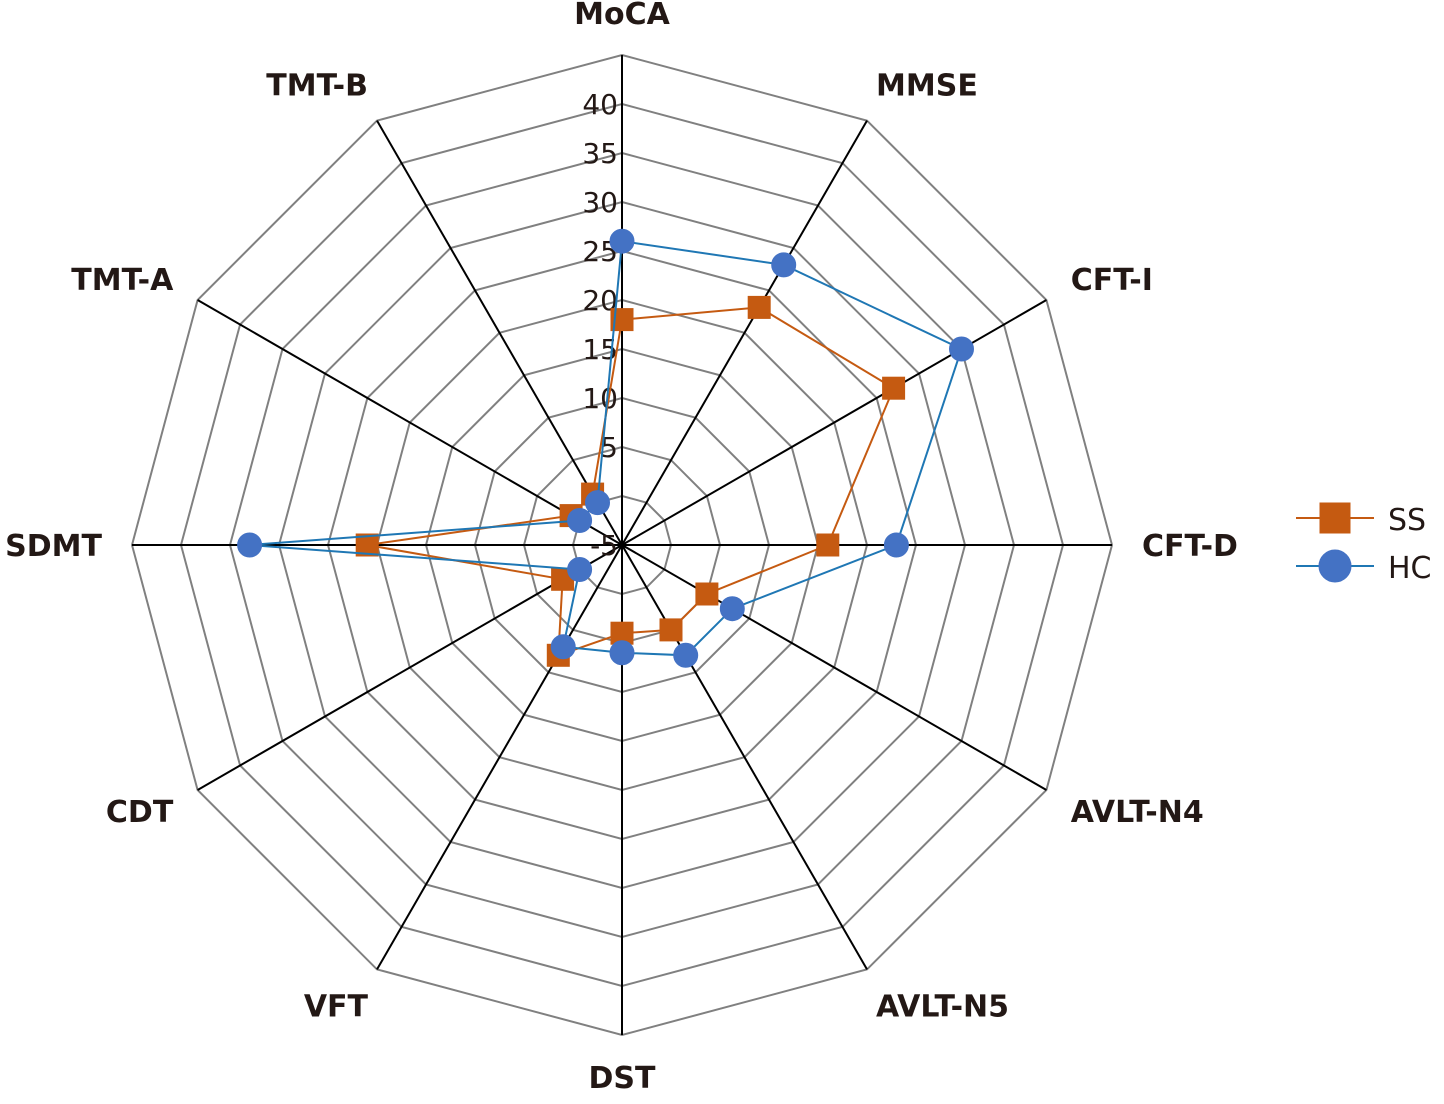 This screenshot has height=1104, width=1444. Describe the element at coordinates (834, 667) in the screenshot. I see `spoke-avlt-n4` at that location.